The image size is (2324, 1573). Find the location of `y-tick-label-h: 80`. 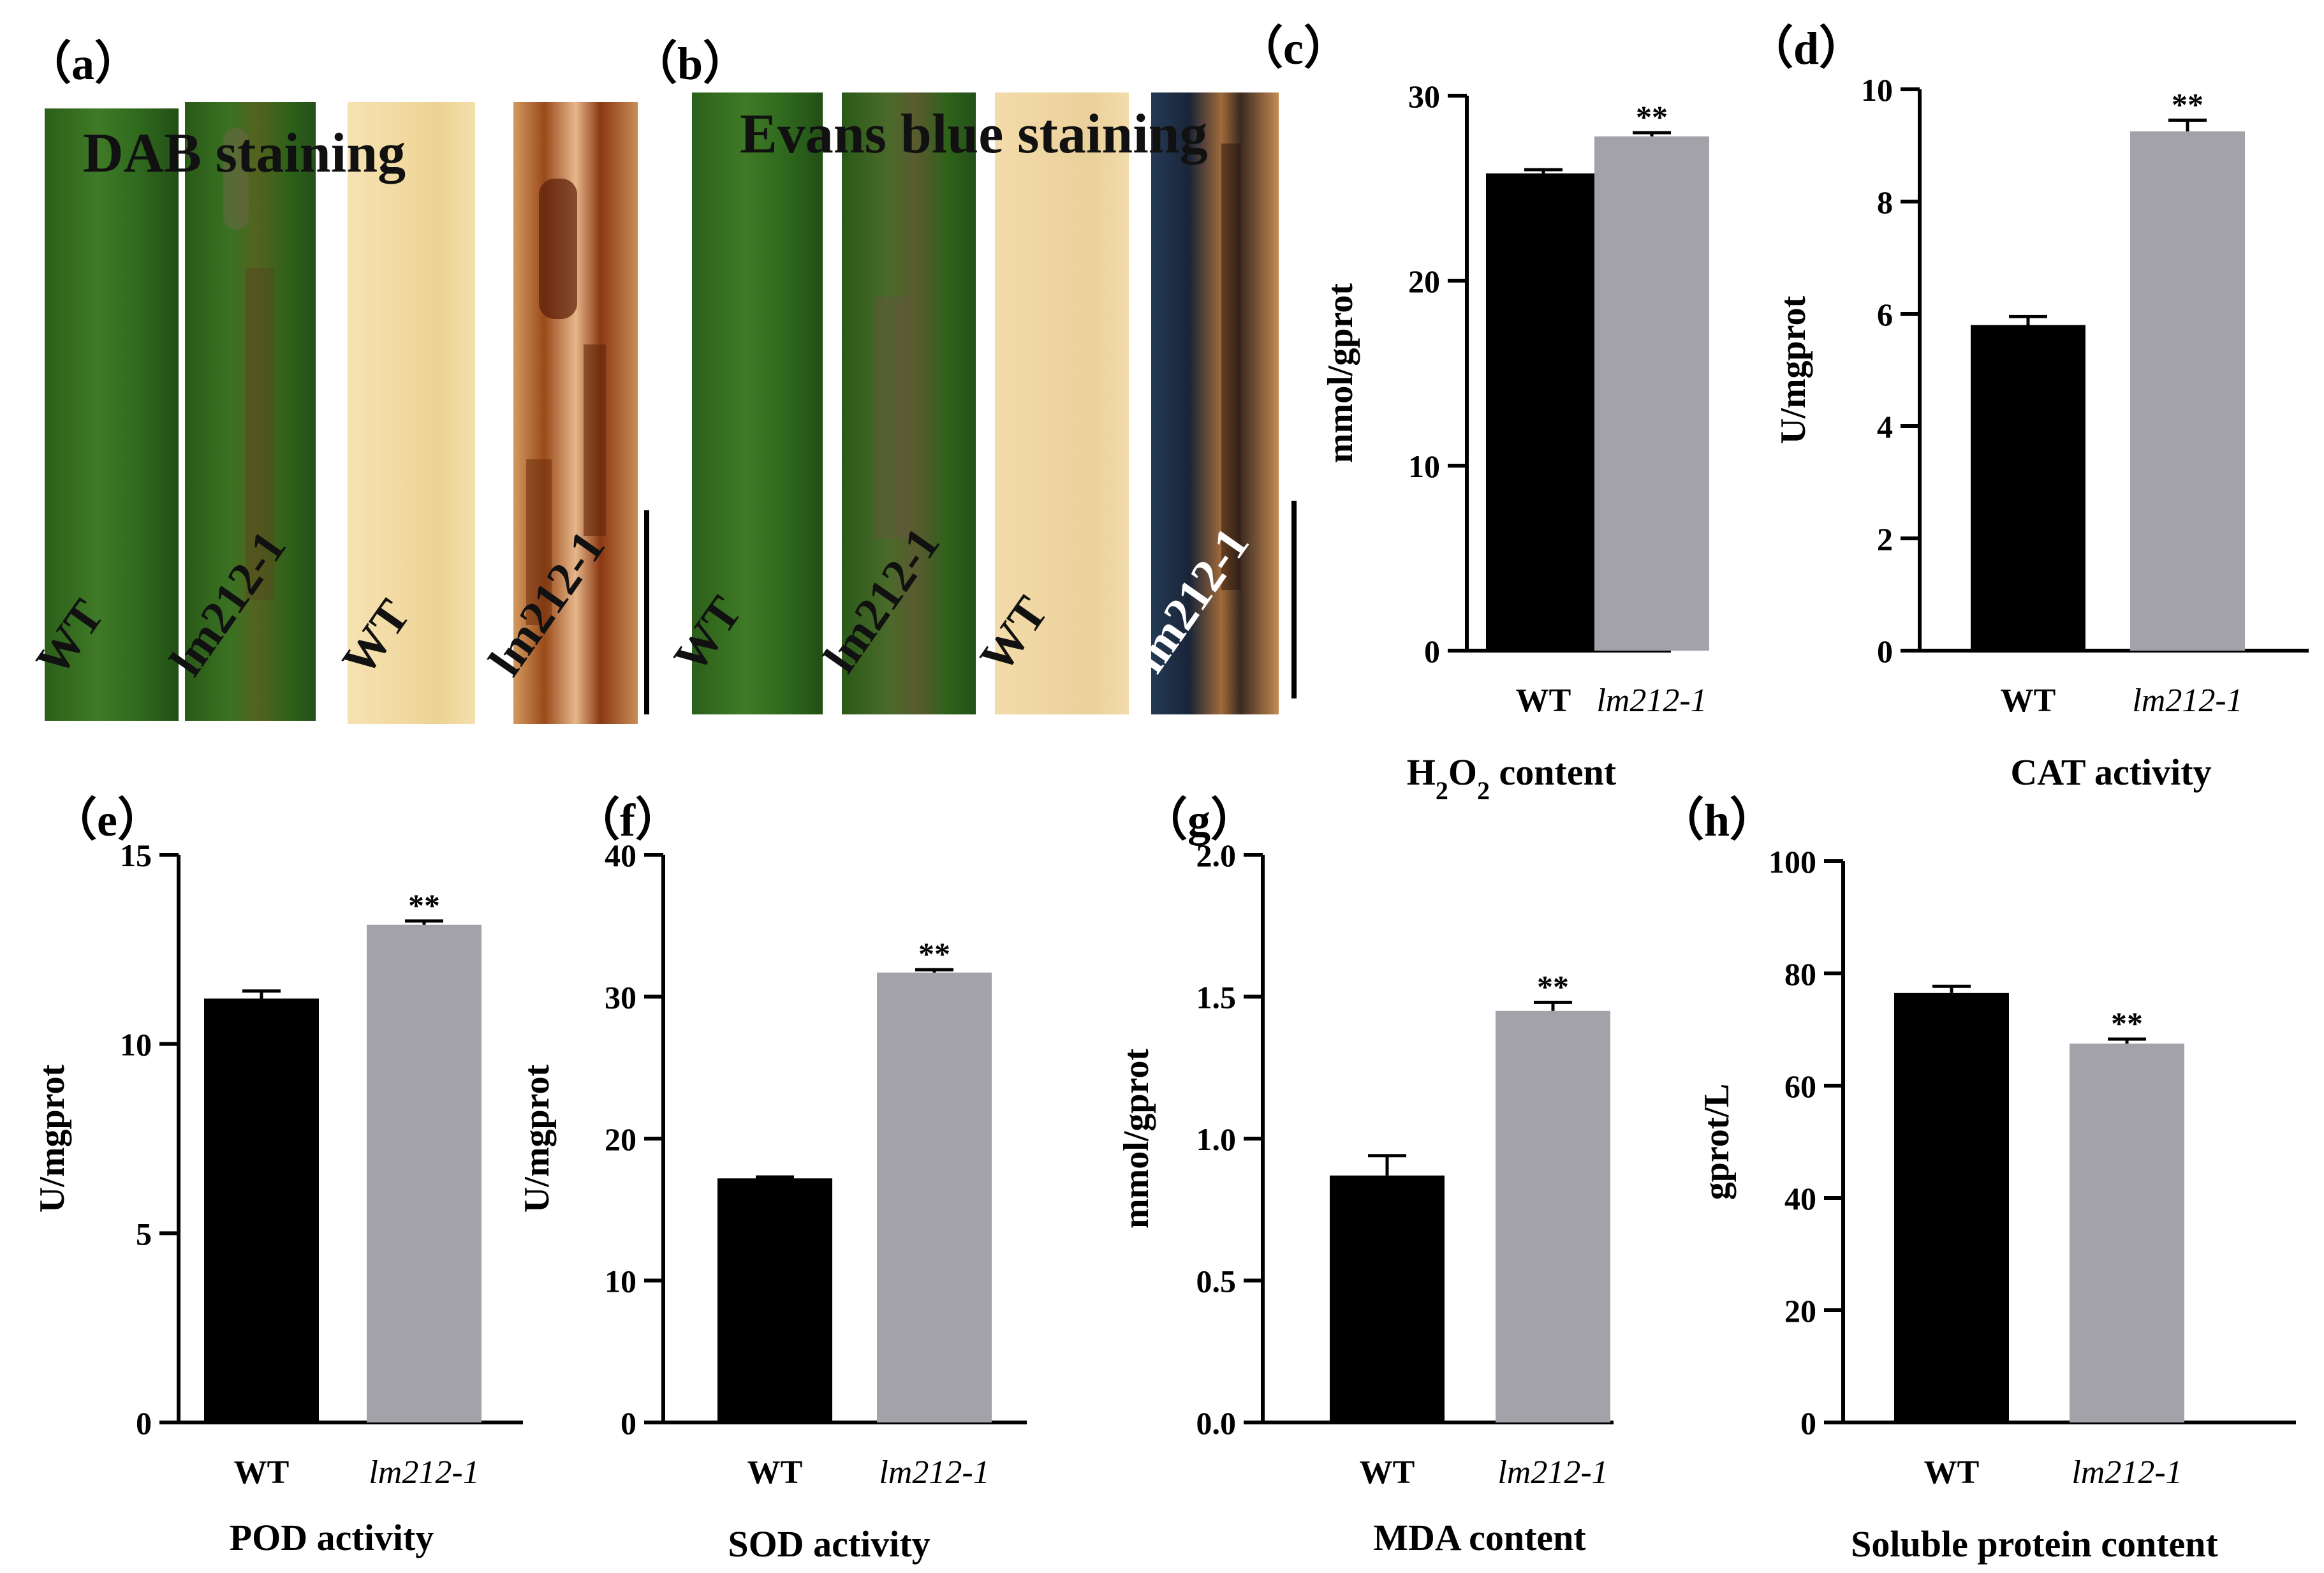

y-tick-label-h: 80 is located at coordinates (1800, 974).